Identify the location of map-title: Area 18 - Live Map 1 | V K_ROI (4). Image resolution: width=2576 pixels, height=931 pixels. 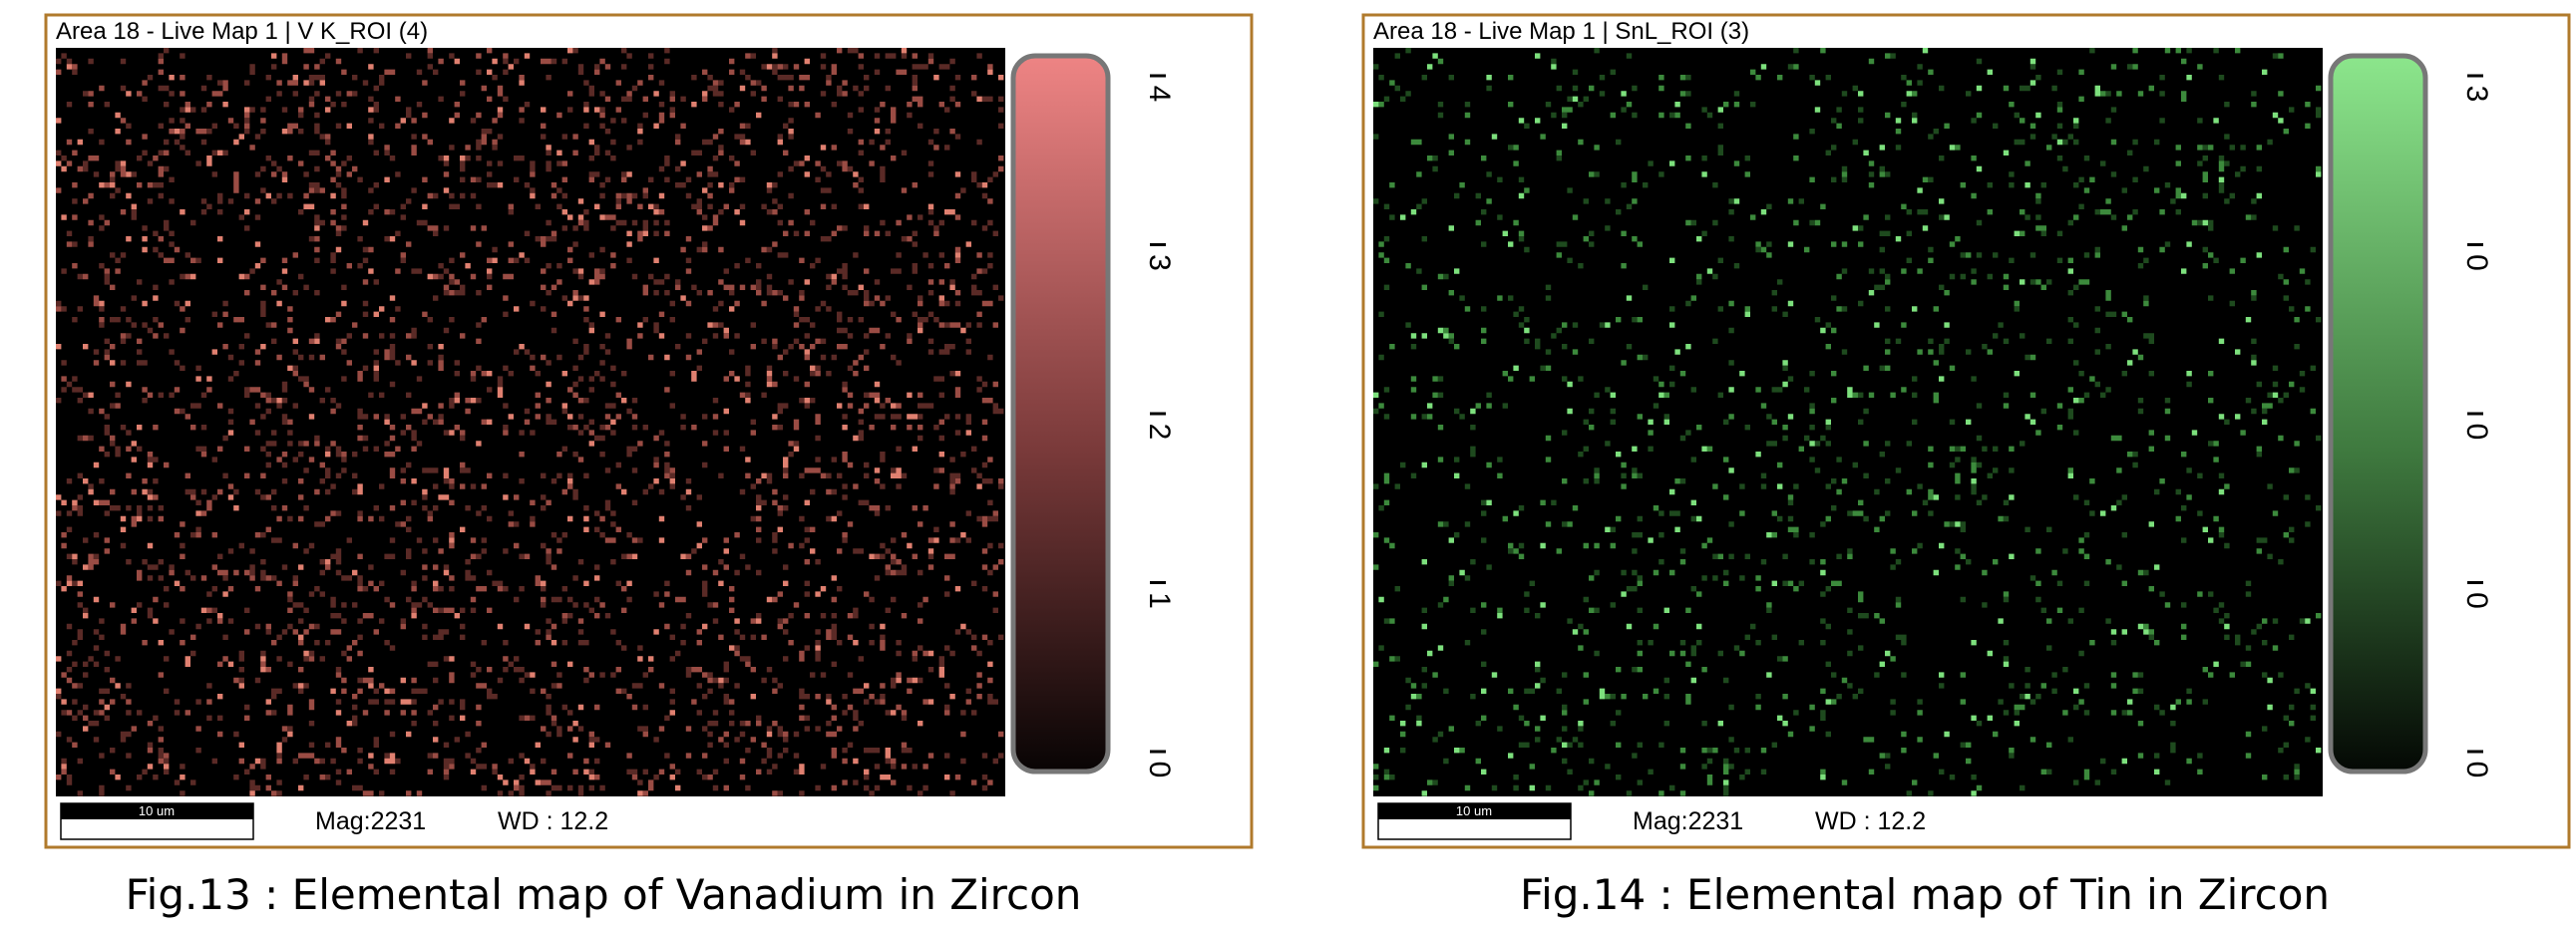
(242, 31).